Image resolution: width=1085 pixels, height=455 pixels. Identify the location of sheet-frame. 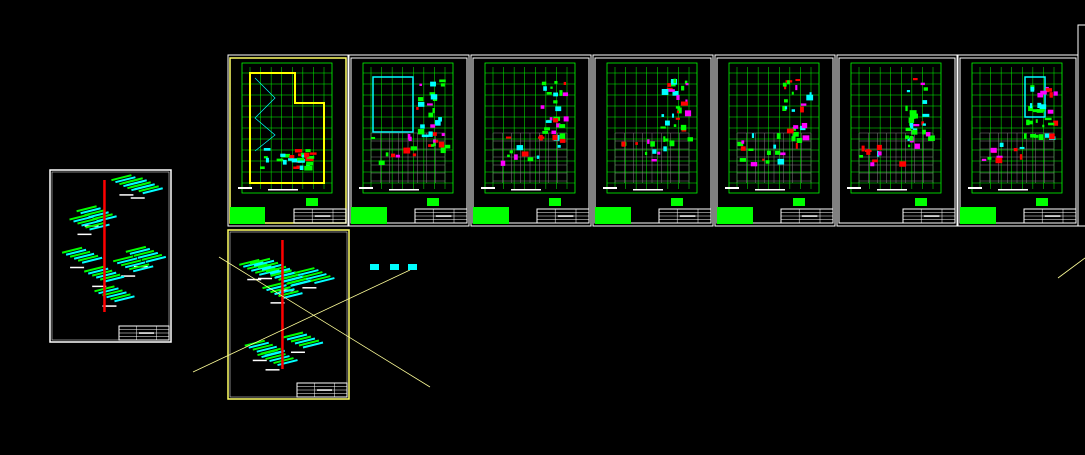
(110, 256).